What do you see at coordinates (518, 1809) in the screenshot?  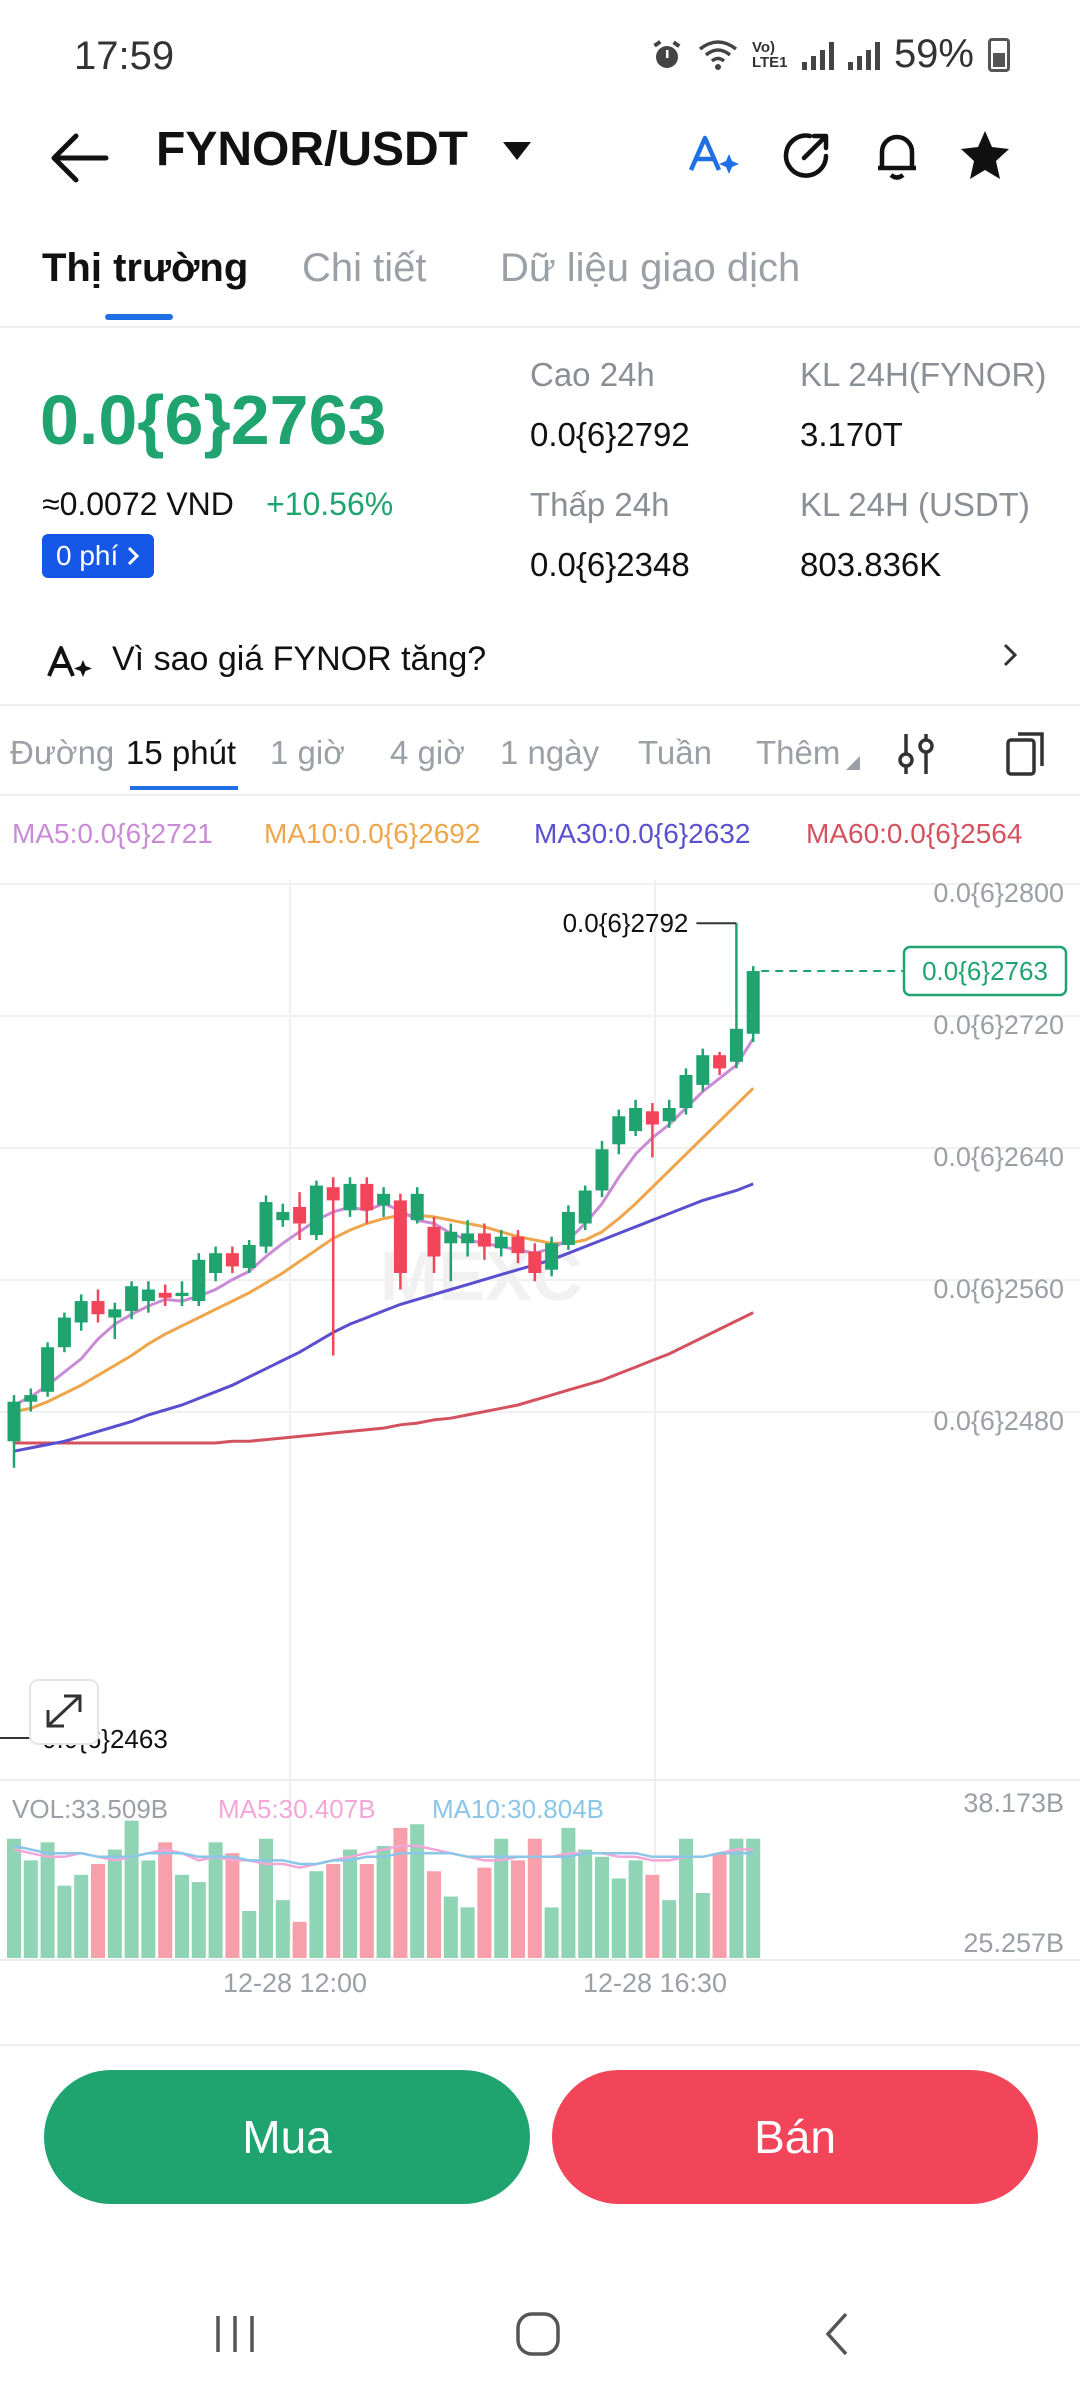 I see `volume-ma10-label: MA10:30.804B` at bounding box center [518, 1809].